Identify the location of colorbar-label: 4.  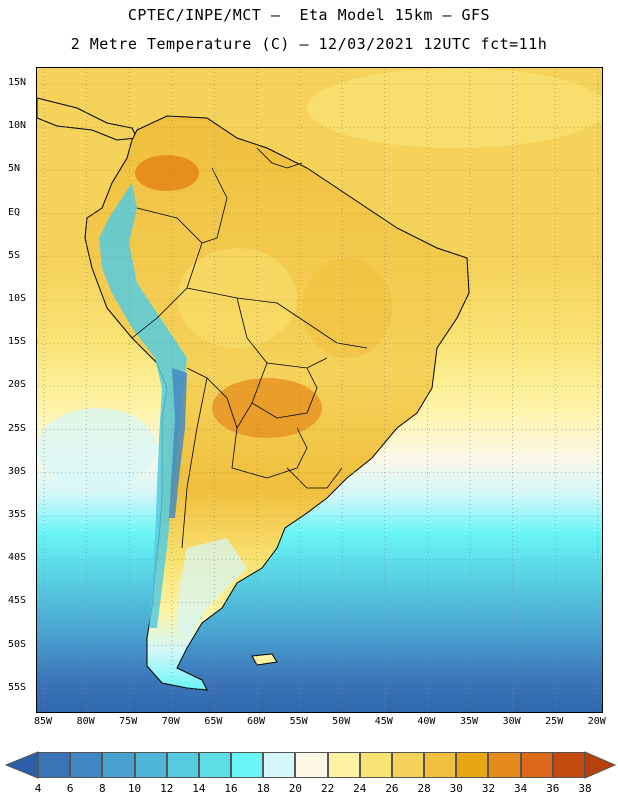
(38, 788).